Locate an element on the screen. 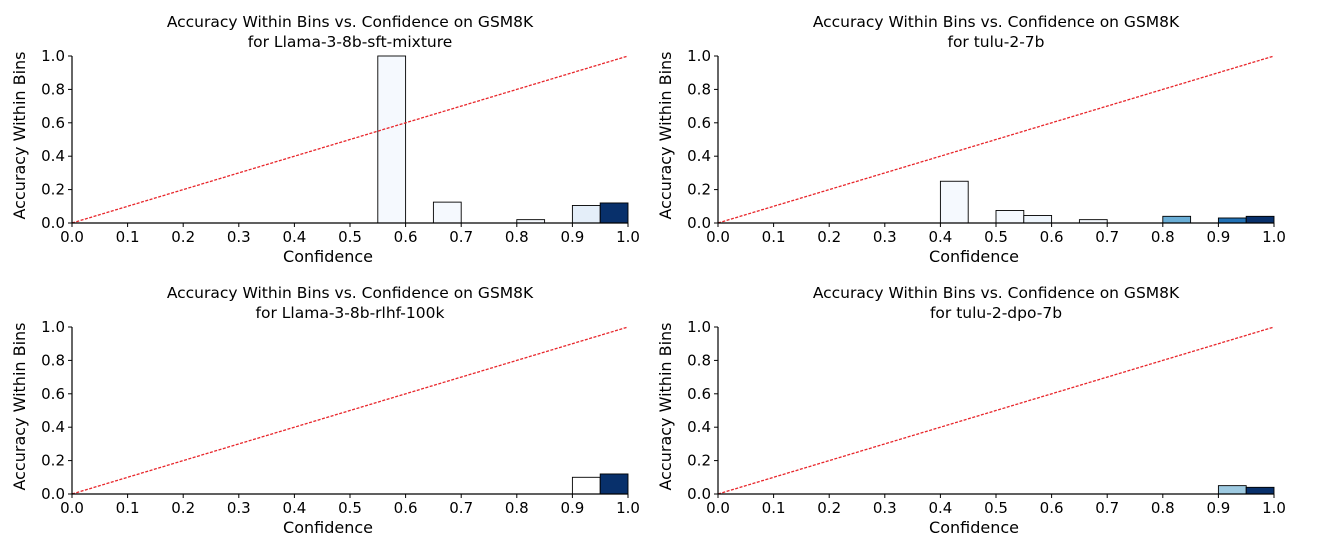  chart-subtitle: for tulu-2-dpo-7b is located at coordinates (996, 313).